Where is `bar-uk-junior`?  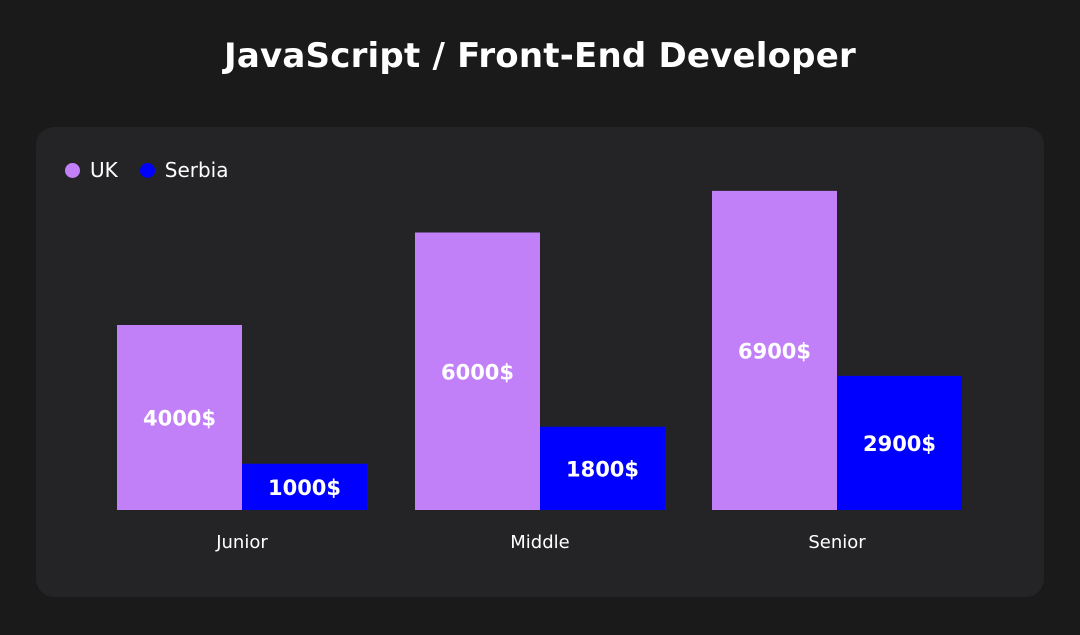
bar-uk-junior is located at coordinates (179, 417).